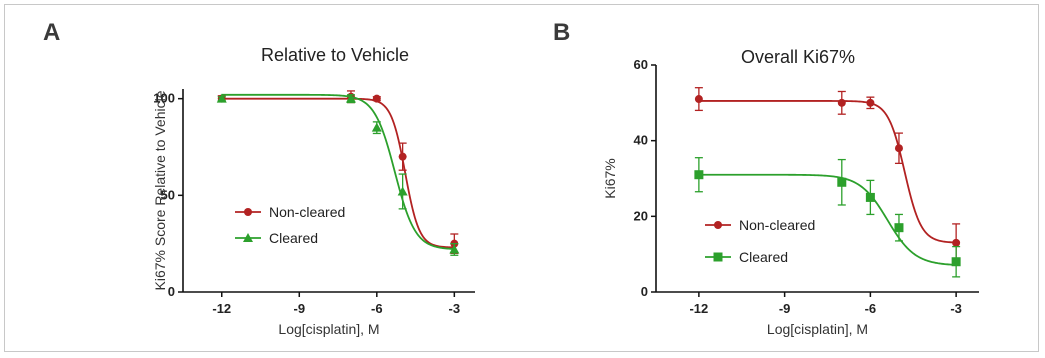  Describe the element at coordinates (798, 57) in the screenshot. I see `chart-title: Overall Ki67%` at that location.